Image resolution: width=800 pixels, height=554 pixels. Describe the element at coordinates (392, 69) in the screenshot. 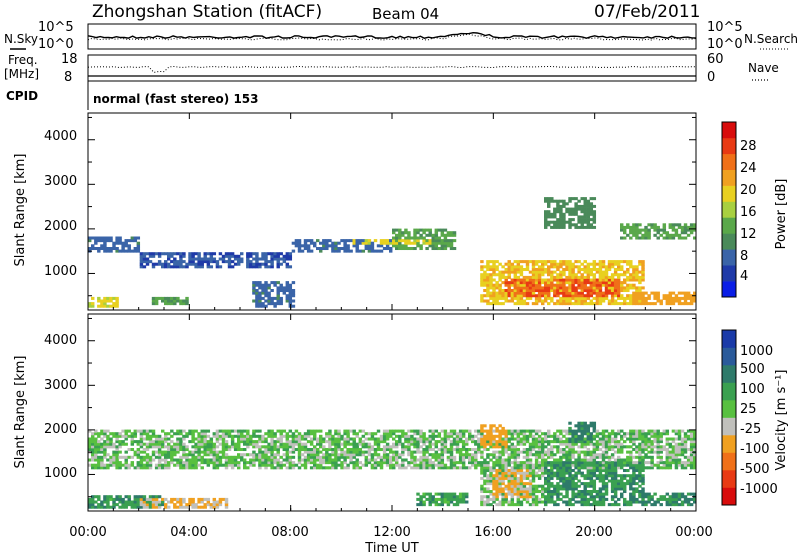

I see `nave-line` at that location.